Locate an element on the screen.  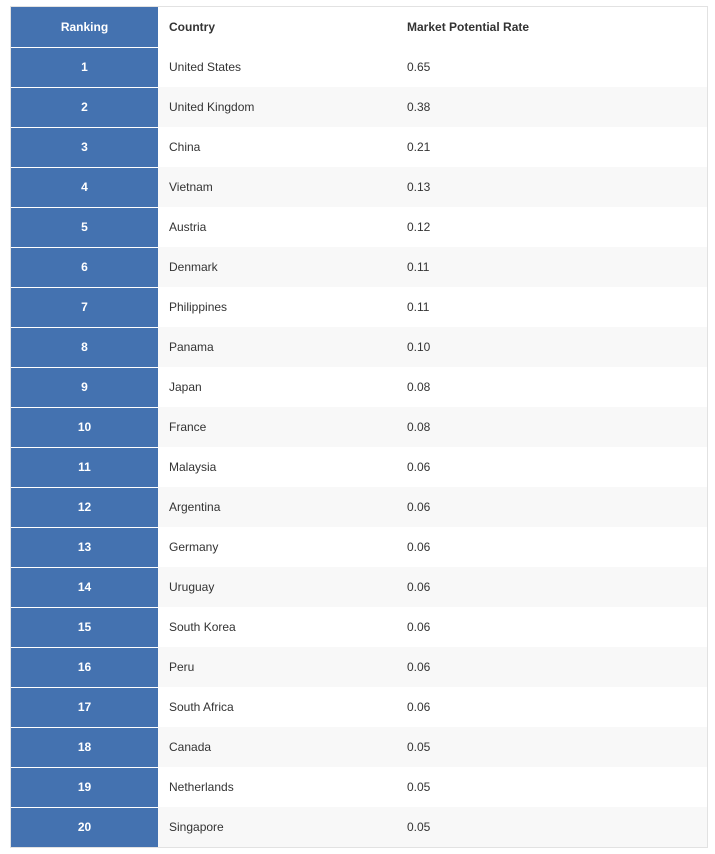
ranking-cell: 12 is located at coordinates (84, 507).